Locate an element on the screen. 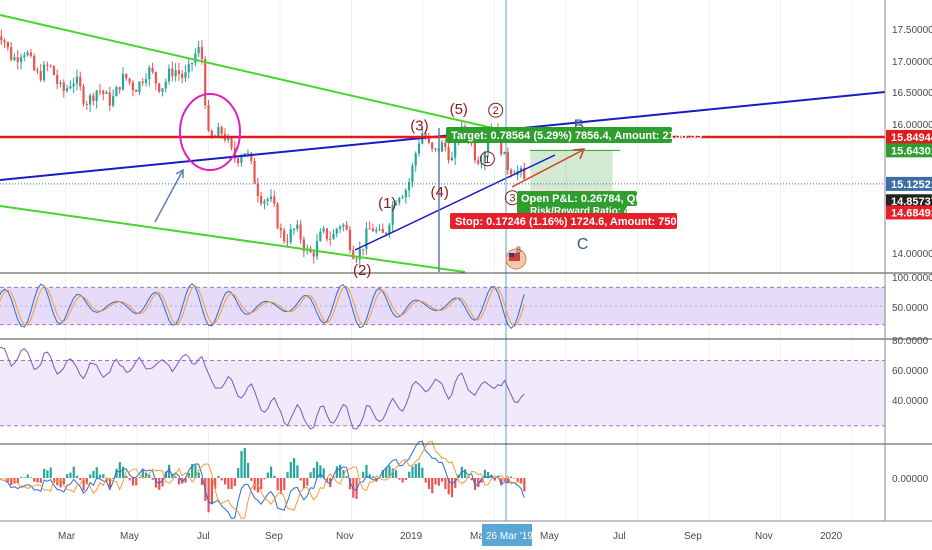 The image size is (932, 550). annotation-arrow is located at coordinates (169, 196).